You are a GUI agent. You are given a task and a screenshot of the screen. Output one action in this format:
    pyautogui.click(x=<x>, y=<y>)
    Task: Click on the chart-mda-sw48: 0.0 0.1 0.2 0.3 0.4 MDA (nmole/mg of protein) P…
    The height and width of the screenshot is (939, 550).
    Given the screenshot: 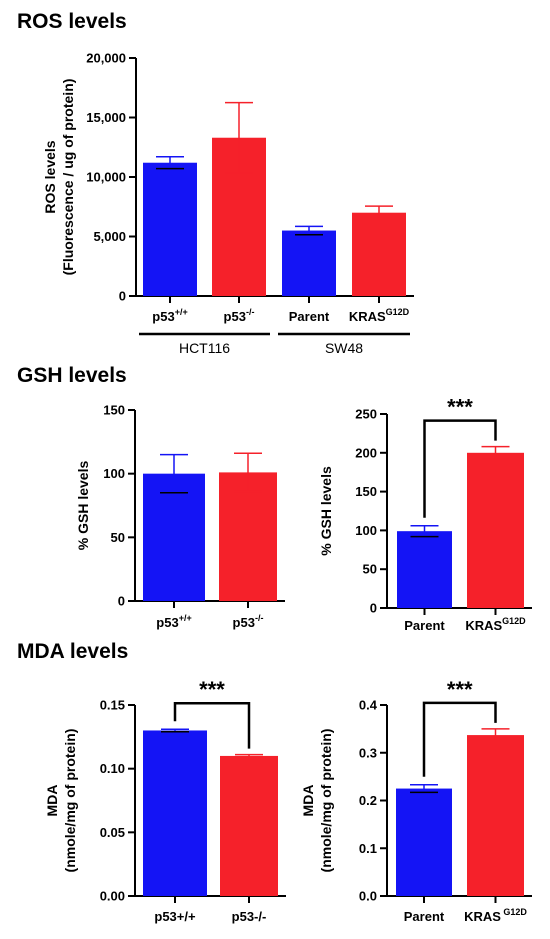 What is the action you would take?
    pyautogui.click(x=416, y=800)
    